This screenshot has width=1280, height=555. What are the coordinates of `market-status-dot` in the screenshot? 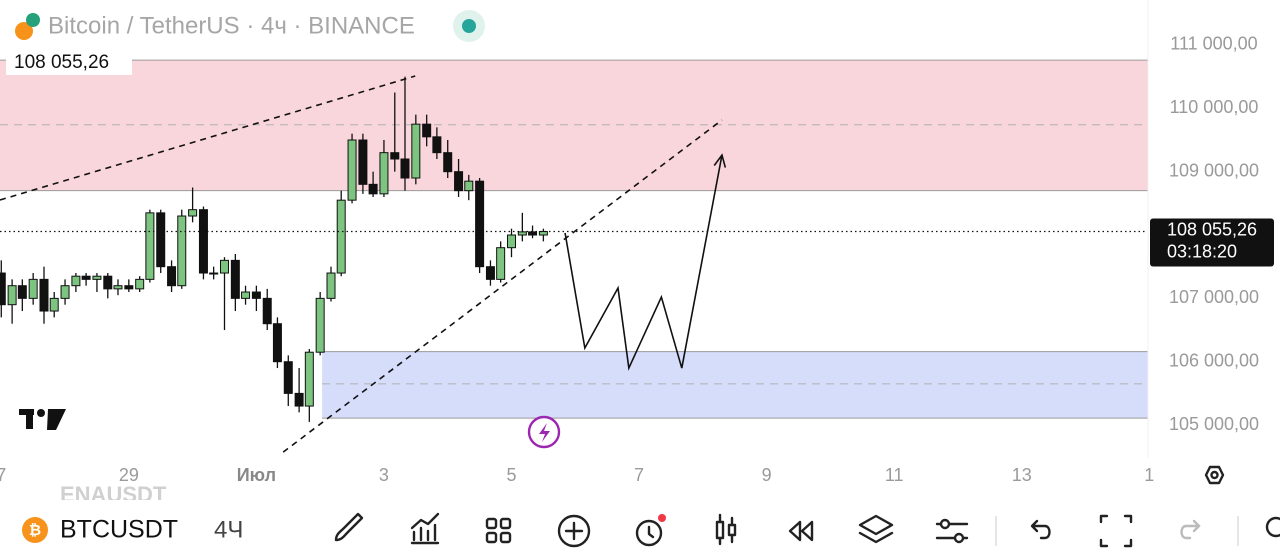 It's located at (469, 26).